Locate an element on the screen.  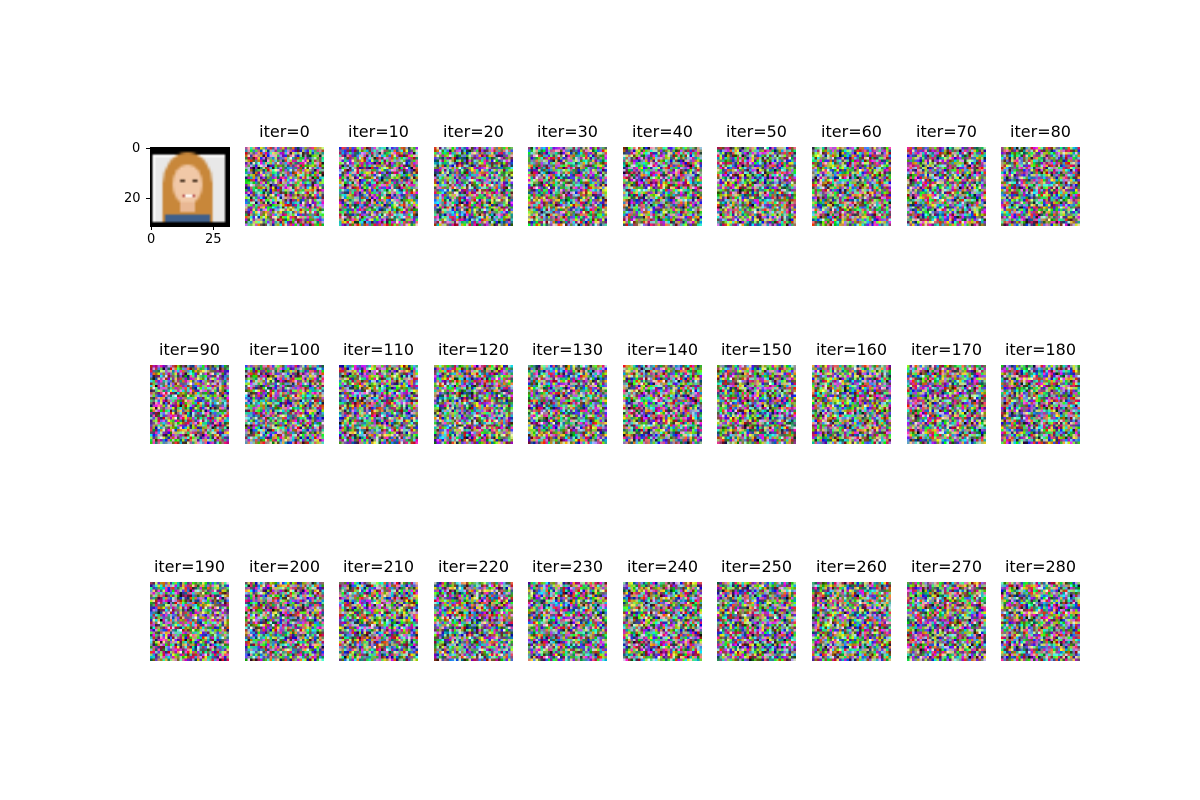
panel-title: iter=60 is located at coordinates (851, 131).